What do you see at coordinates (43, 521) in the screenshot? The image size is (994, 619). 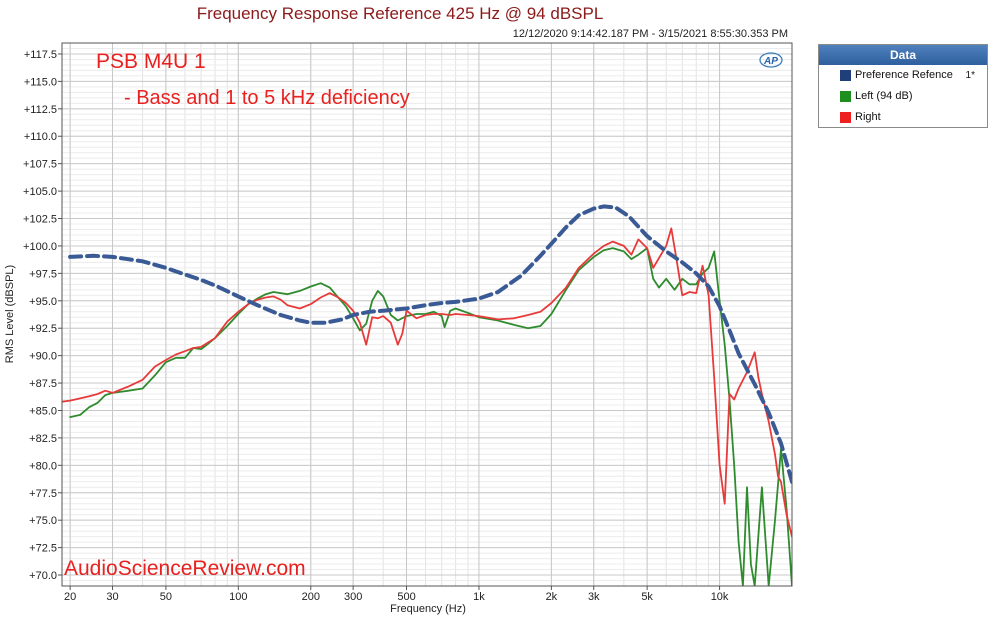 I see `y-tick-label: +75.0` at bounding box center [43, 521].